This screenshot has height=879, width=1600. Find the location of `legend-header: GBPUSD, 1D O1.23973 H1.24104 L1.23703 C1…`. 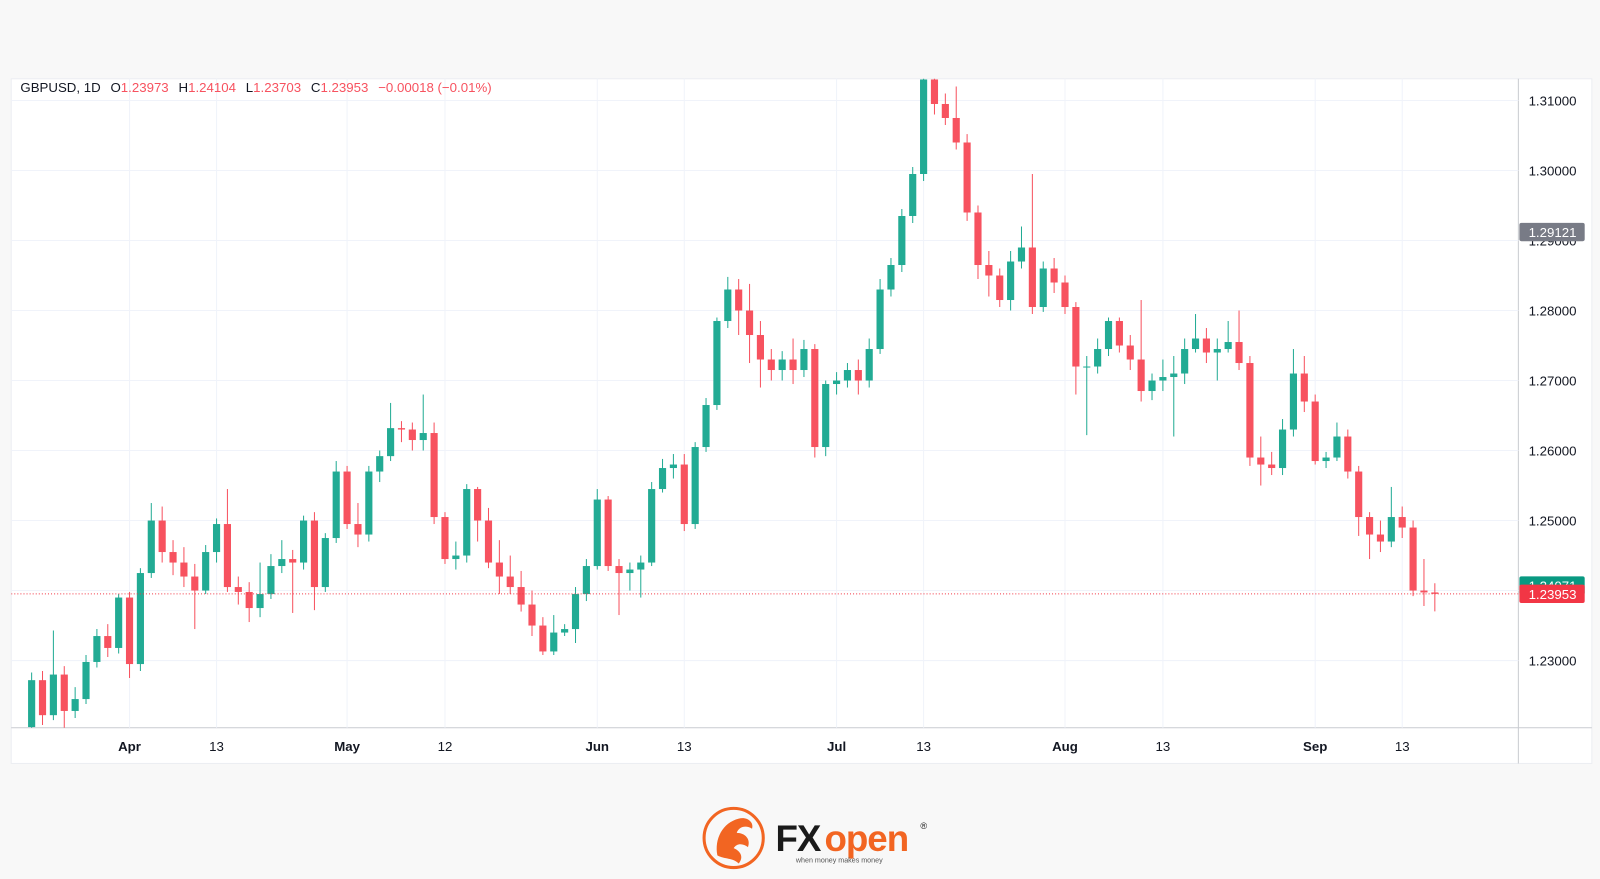

legend-header: GBPUSD, 1D O1.23973 H1.24104 L1.23703 C1… is located at coordinates (255, 87).